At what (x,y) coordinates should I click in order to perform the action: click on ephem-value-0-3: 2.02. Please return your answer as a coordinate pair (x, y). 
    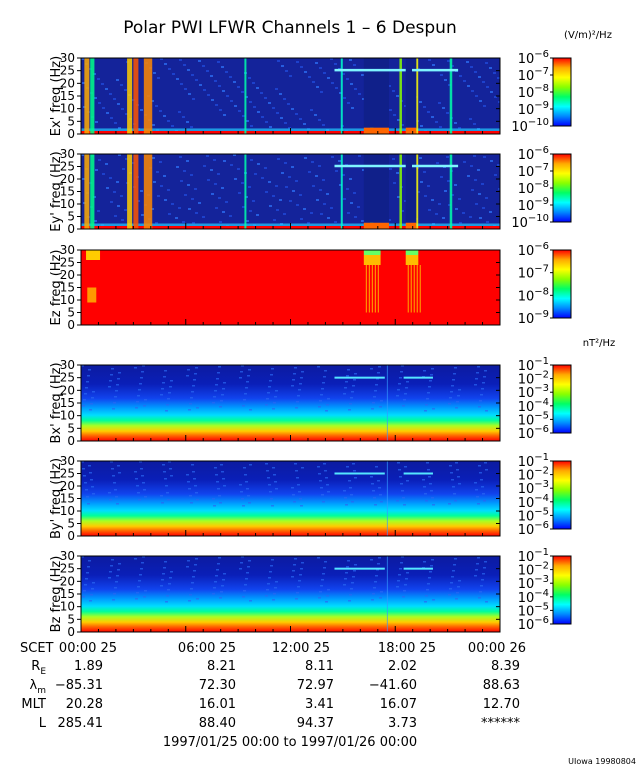
    Looking at the image, I should click on (402, 666).